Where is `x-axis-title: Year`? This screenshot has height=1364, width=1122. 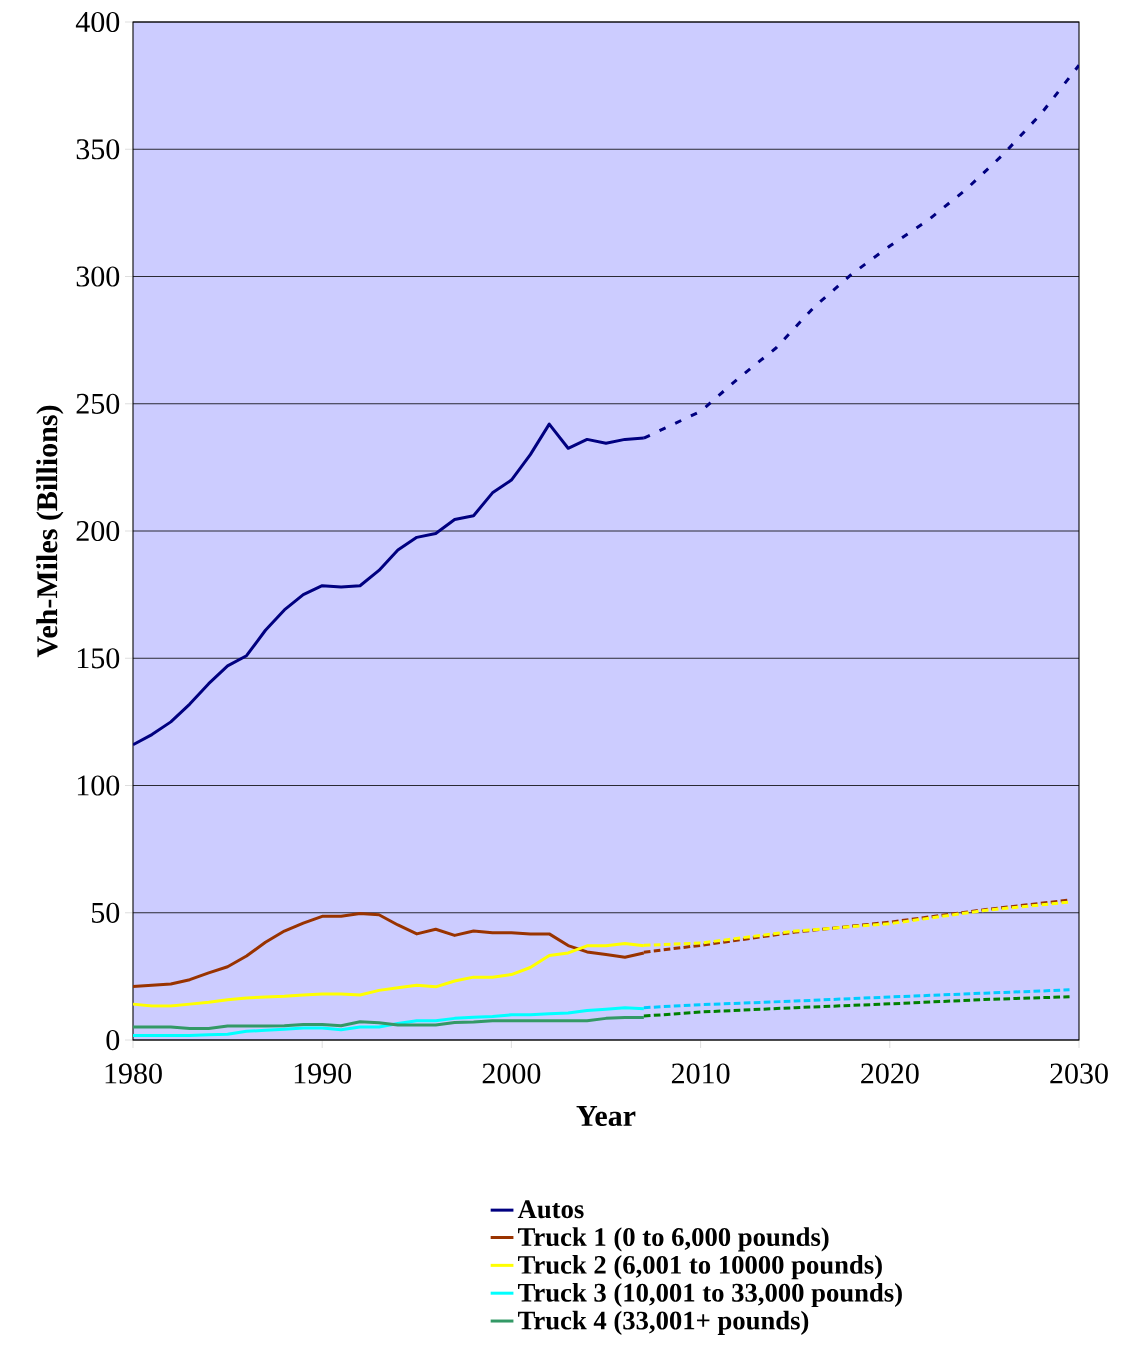
x-axis-title: Year is located at coordinates (606, 1116).